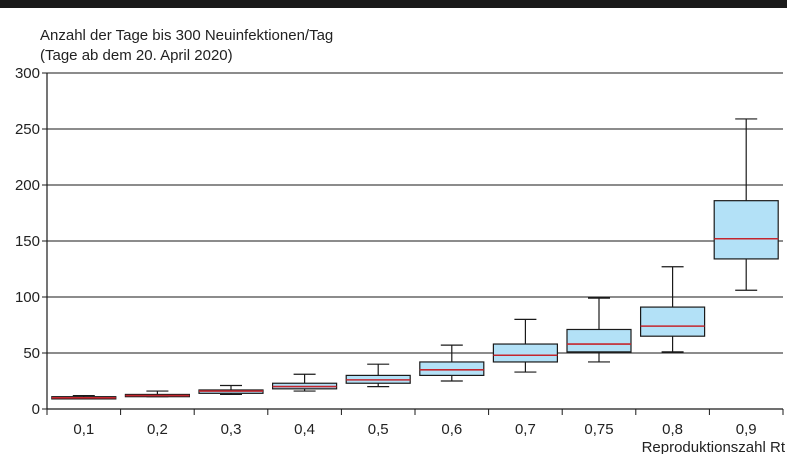 Image resolution: width=787 pixels, height=459 pixels. What do you see at coordinates (451, 429) in the screenshot?
I see `x-tick-label: 0,6` at bounding box center [451, 429].